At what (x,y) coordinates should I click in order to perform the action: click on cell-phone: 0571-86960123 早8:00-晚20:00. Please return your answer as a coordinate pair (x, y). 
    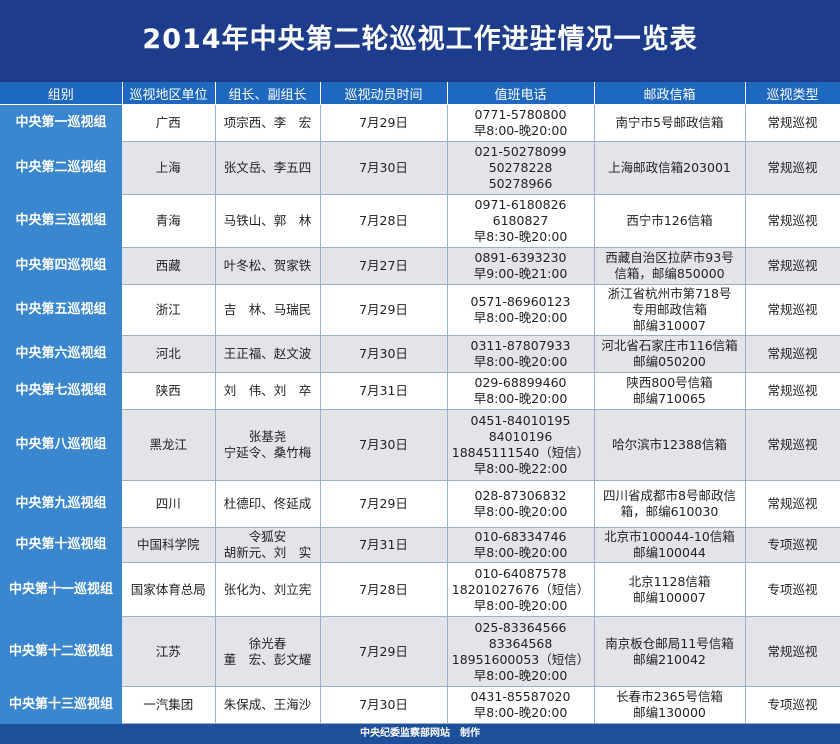
    Looking at the image, I should click on (521, 310).